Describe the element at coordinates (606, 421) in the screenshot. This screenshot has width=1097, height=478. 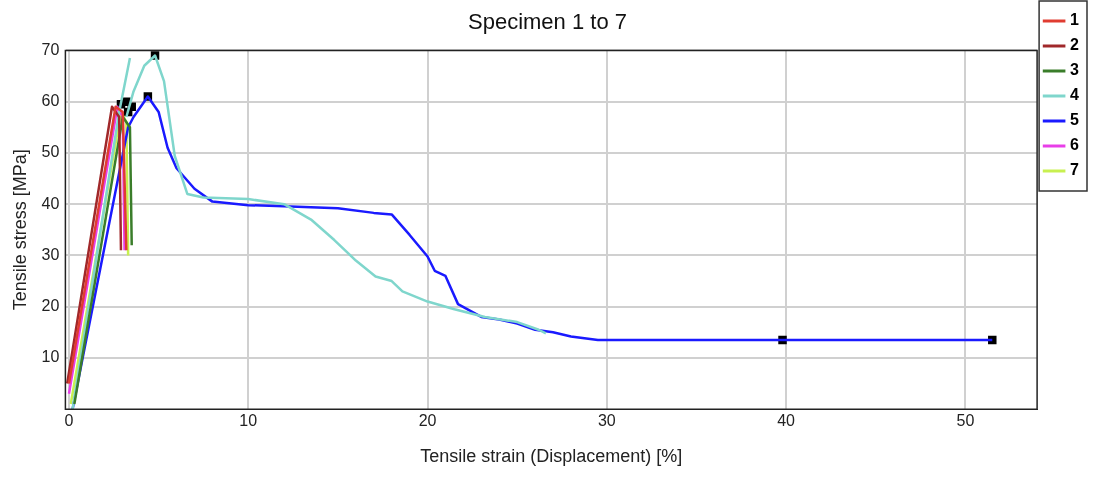
I see `x-tick-label: 30` at that location.